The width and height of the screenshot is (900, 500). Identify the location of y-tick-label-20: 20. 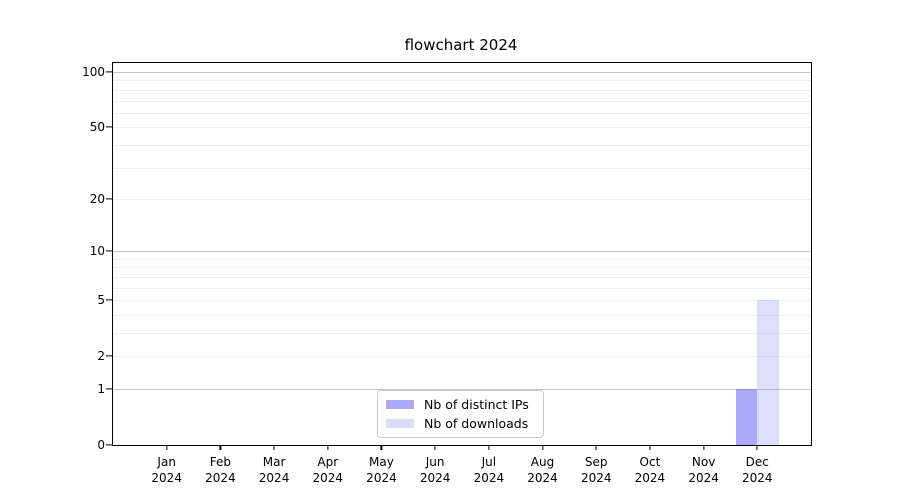
(97, 198).